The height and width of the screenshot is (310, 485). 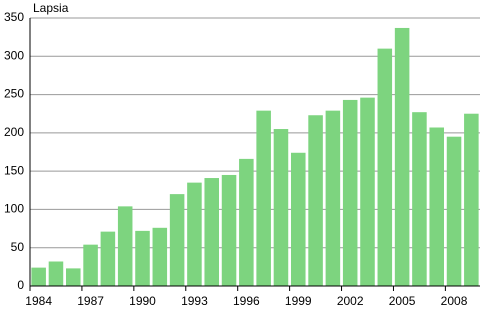 I want to click on y-tick-label: 100, so click(x=14, y=209).